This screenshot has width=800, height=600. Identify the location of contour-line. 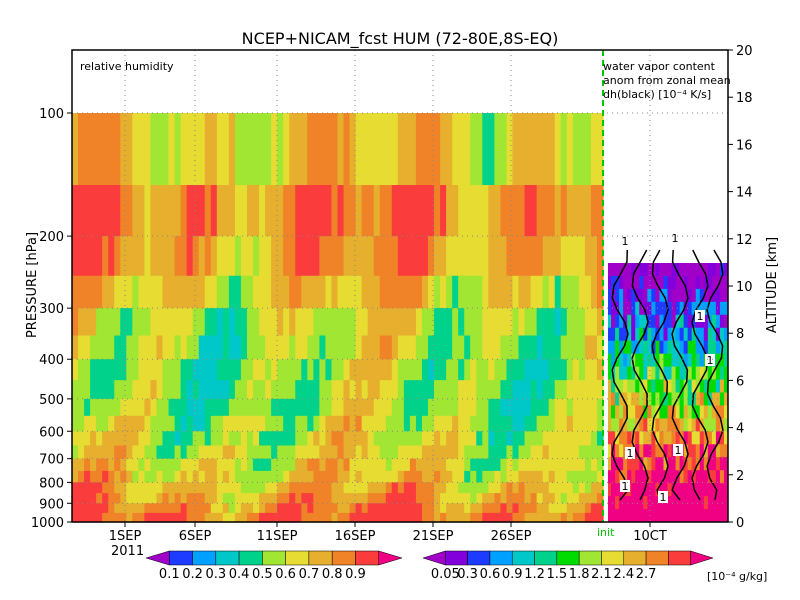
(700, 375).